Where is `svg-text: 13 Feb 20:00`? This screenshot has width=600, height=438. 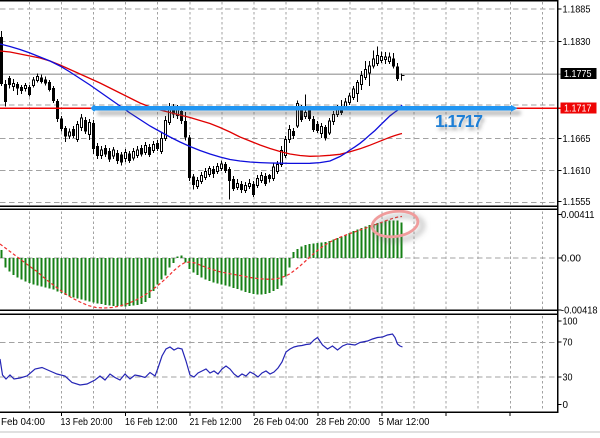 svg-text: 13 Feb 20:00 is located at coordinates (87, 422).